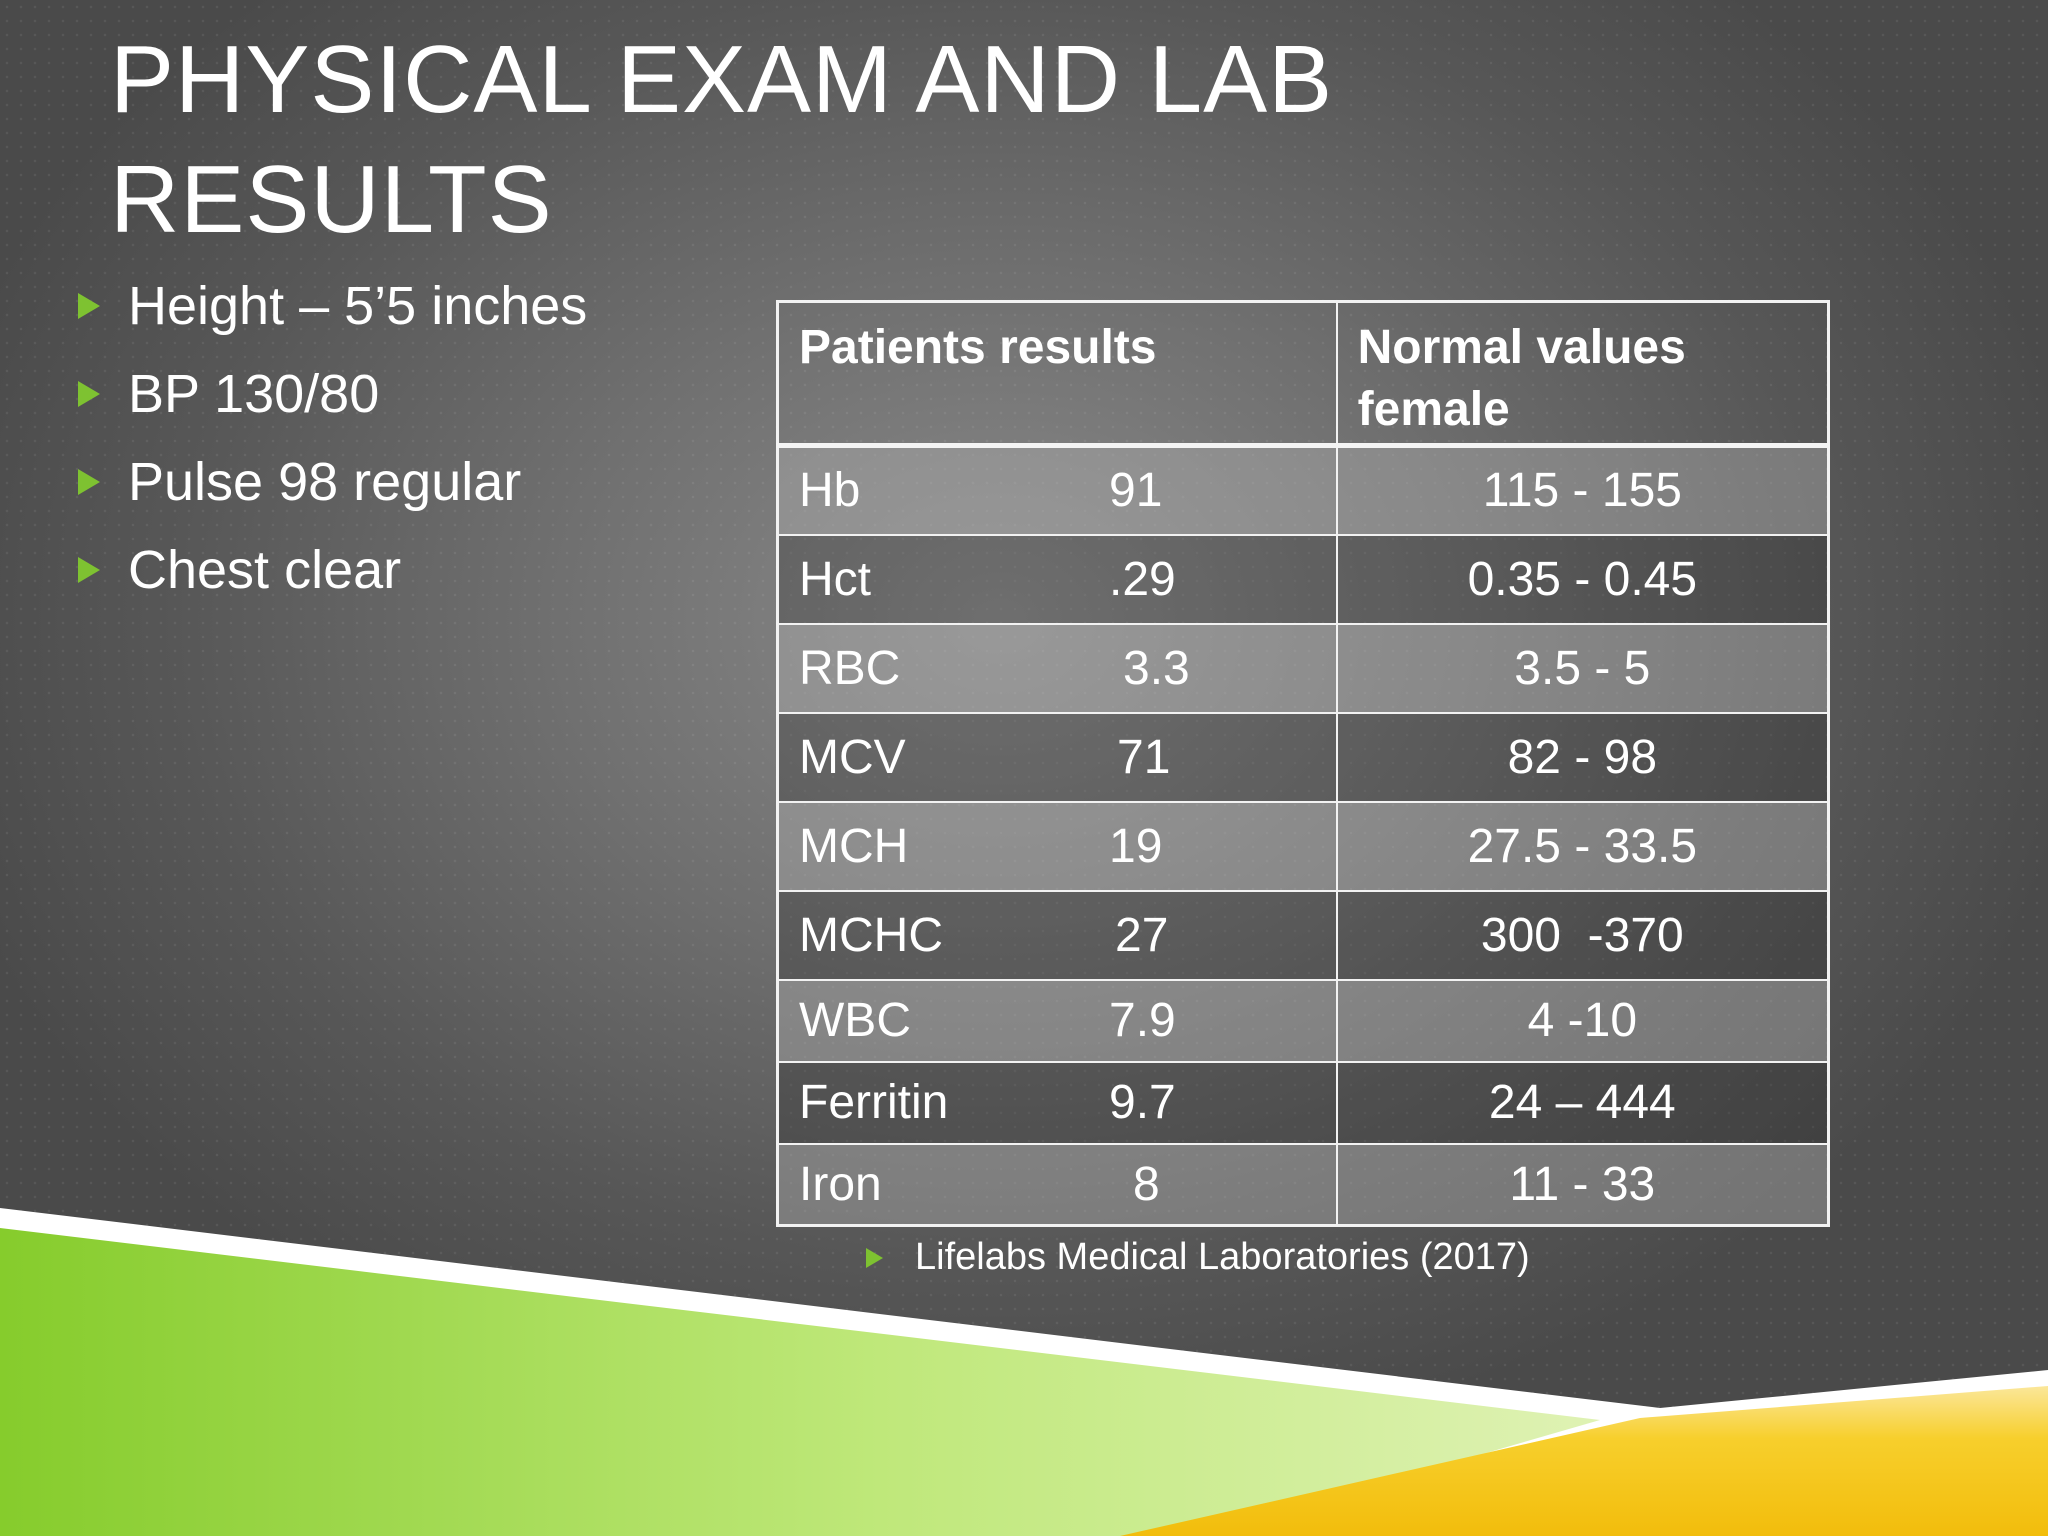  What do you see at coordinates (854, 846) in the screenshot?
I see `test-name: MCH` at bounding box center [854, 846].